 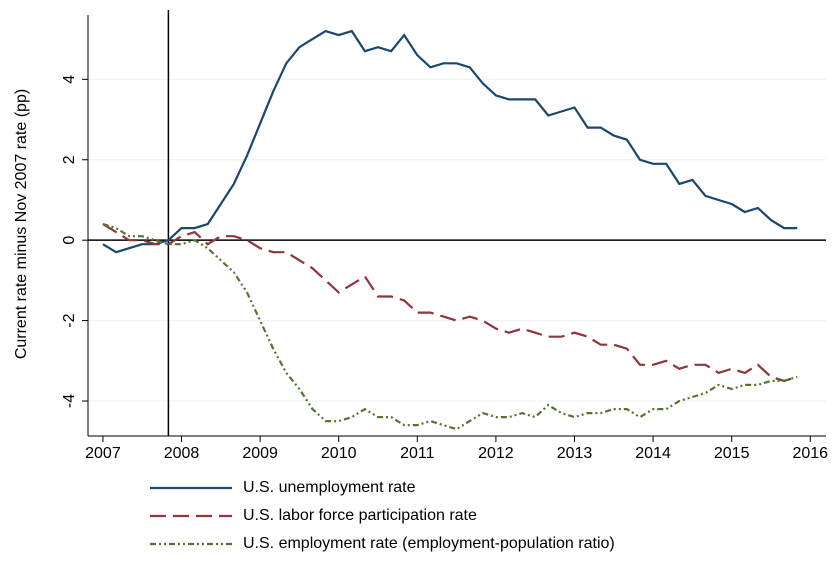 What do you see at coordinates (329, 487) in the screenshot?
I see `legend-label: U.S. unemployment rate` at bounding box center [329, 487].